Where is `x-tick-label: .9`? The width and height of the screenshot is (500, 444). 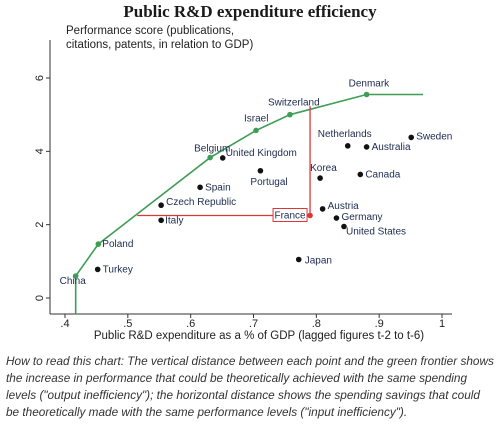
x-tick-label: .9 is located at coordinates (379, 324).